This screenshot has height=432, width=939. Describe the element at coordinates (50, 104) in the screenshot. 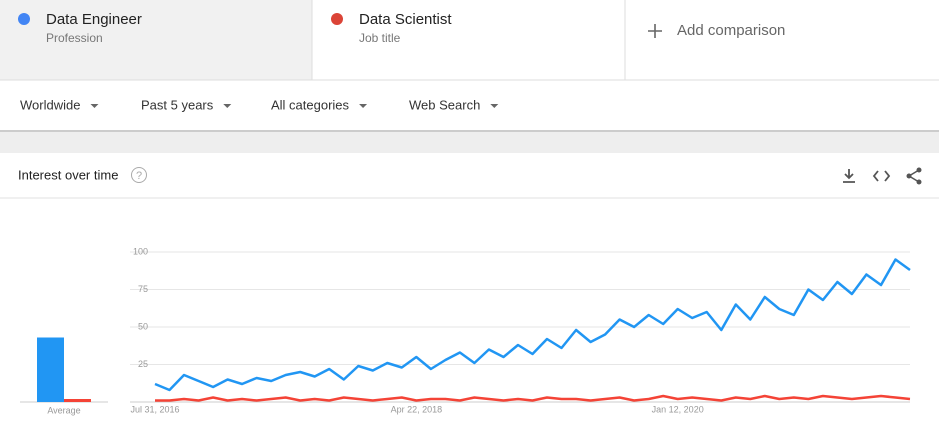

I see `filter-dropdown: Worldwide` at that location.